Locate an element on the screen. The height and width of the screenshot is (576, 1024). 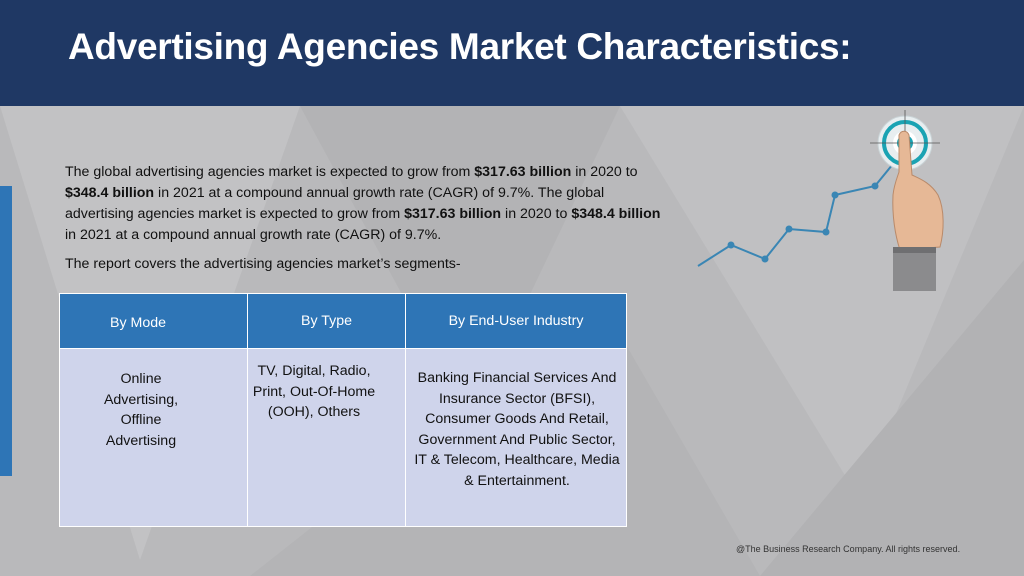
header-label: By Mode is located at coordinates (138, 323).